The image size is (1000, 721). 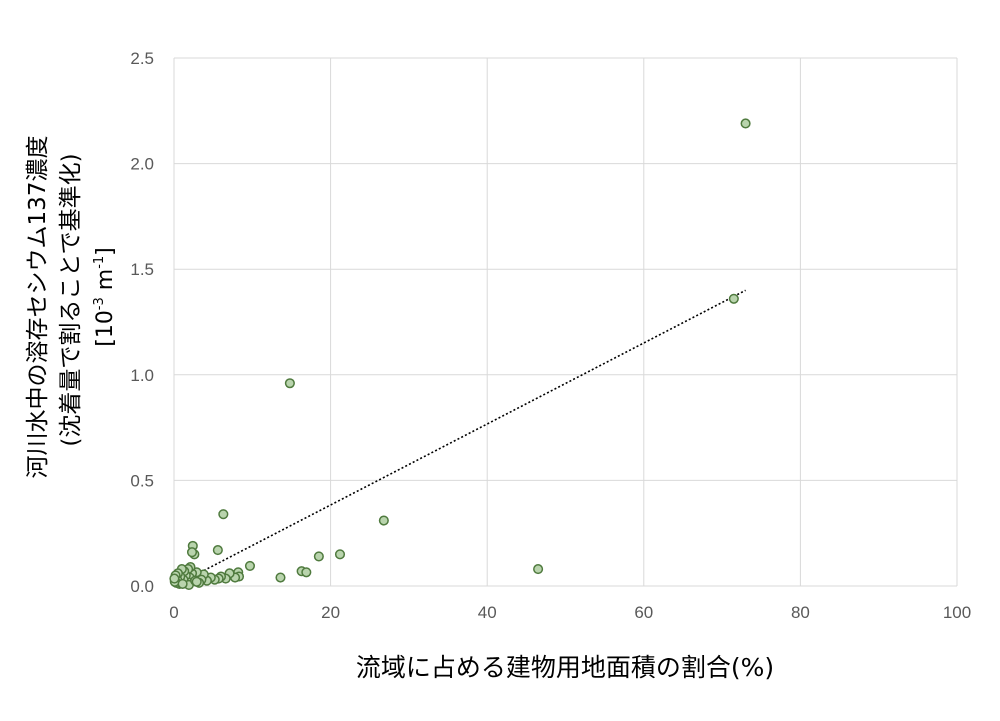 What do you see at coordinates (71, 299) in the screenshot?
I see `y-axis-title-line-2: (沈着量で割ることで基準化)` at bounding box center [71, 299].